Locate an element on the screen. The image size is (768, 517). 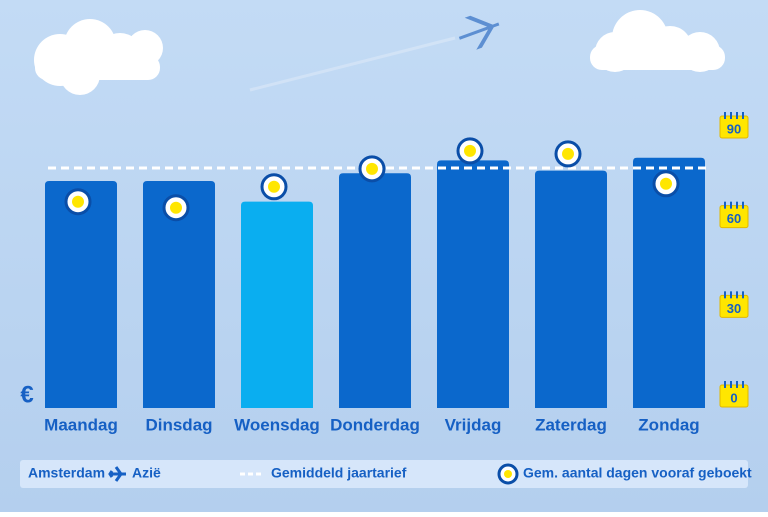
y2-tick: 30 is located at coordinates (734, 304).